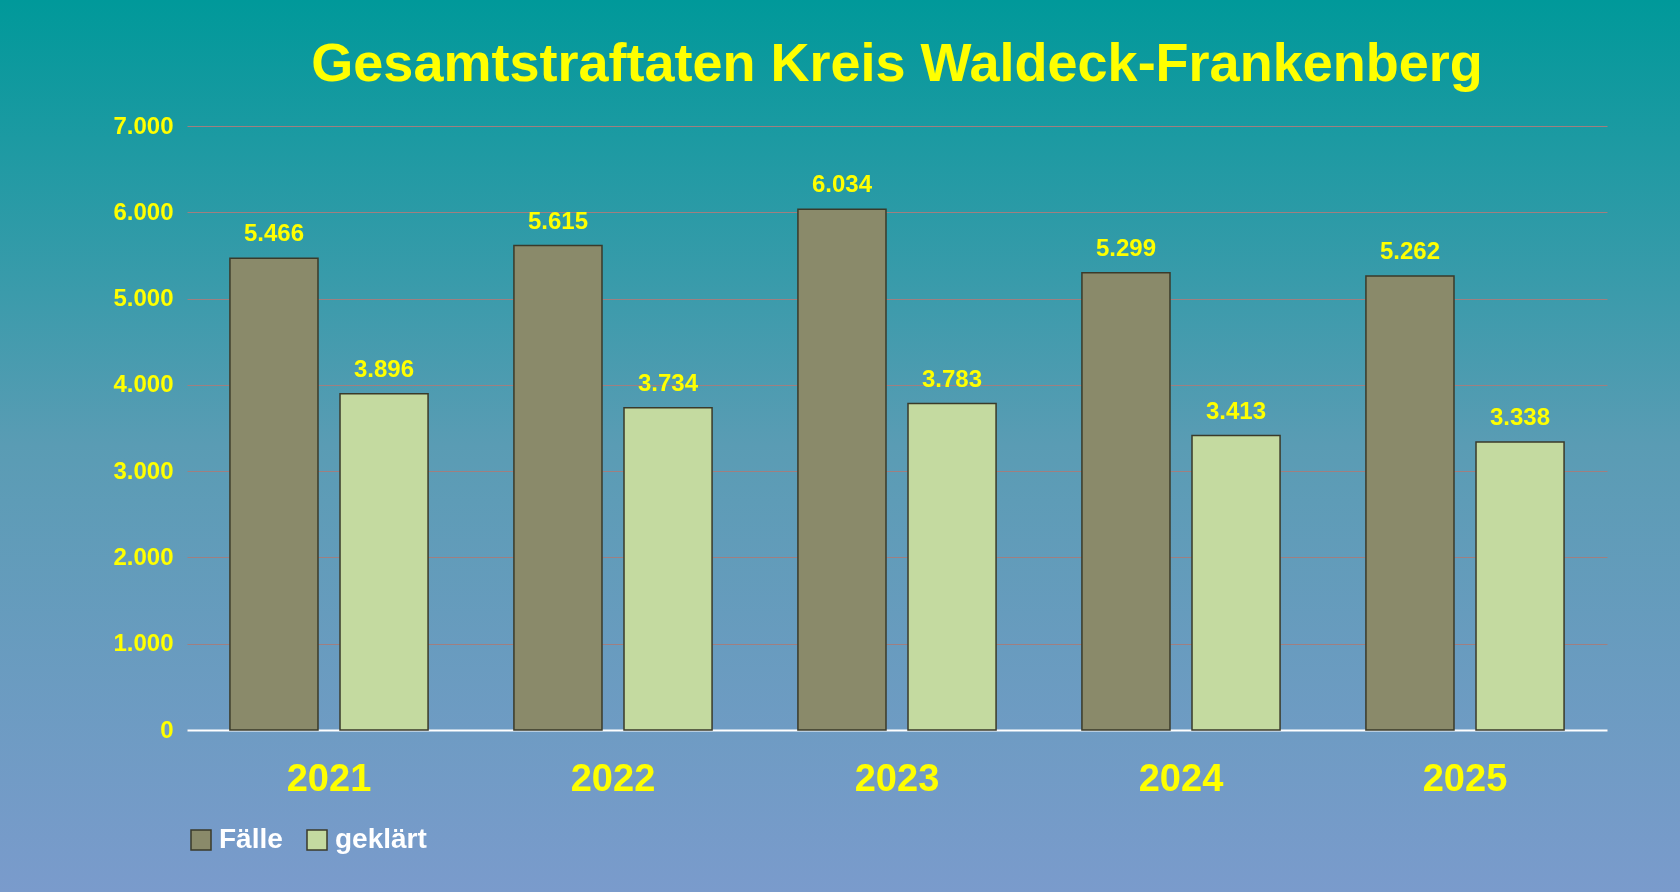  I want to click on data-label: 5.615, so click(557, 220).